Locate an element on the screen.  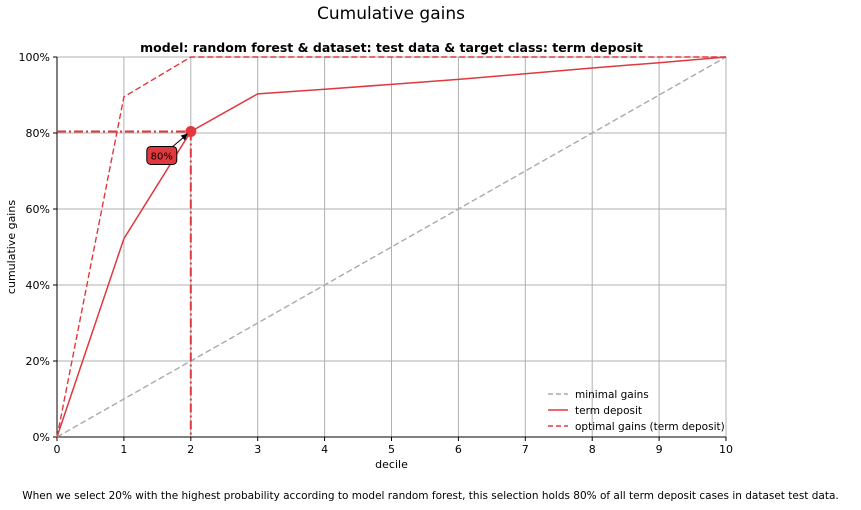
chart-title: Cumulative gains is located at coordinates (391, 14).